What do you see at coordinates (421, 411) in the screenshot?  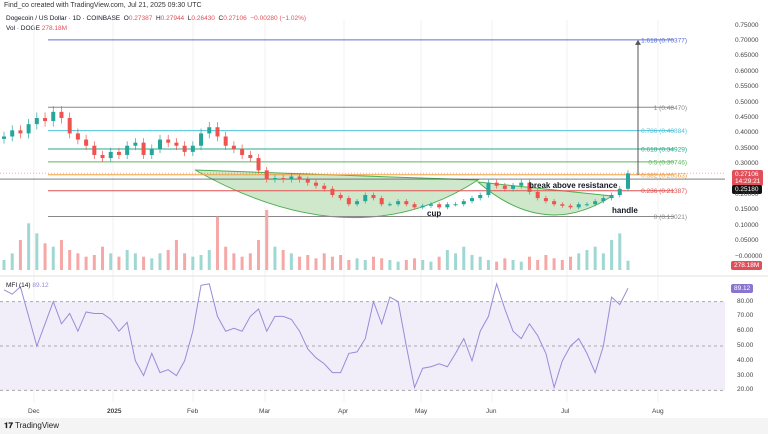 I see `time-axis-label: May` at bounding box center [421, 411].